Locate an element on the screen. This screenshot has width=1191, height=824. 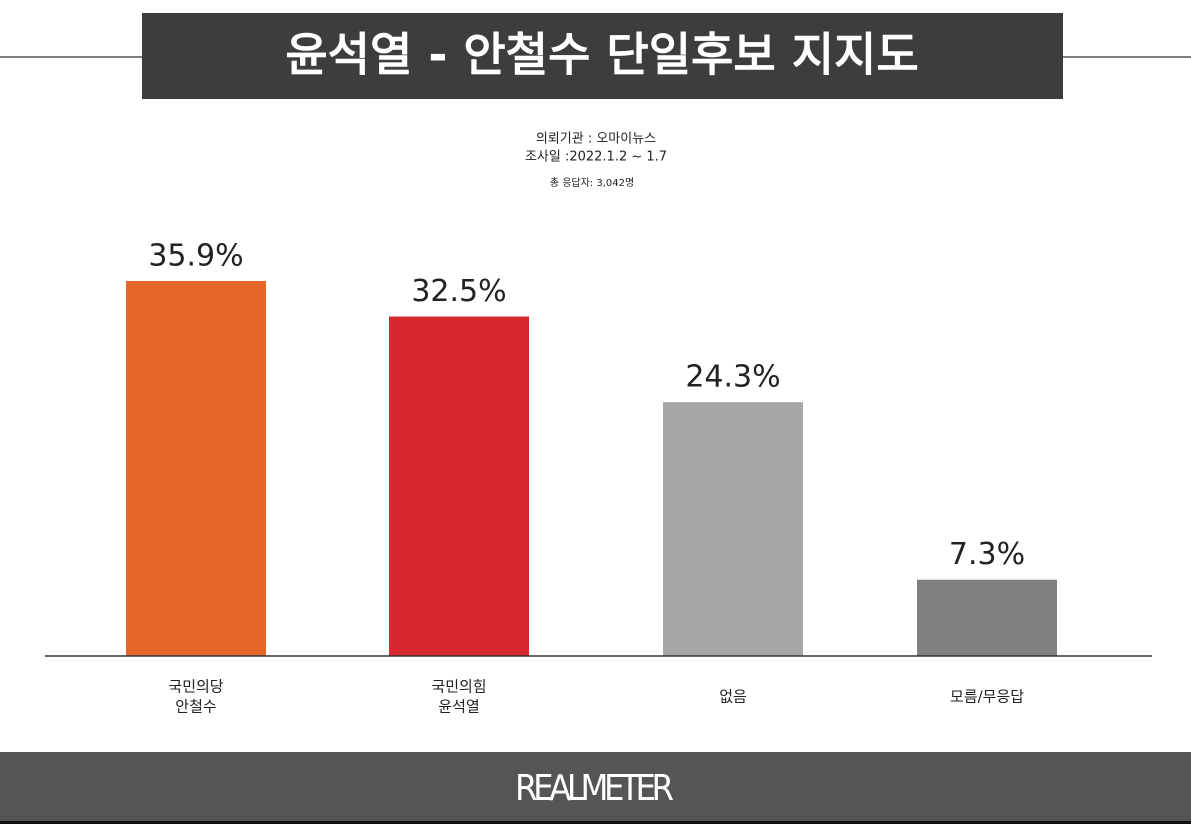
value-label: 24.3% is located at coordinates (732, 377).